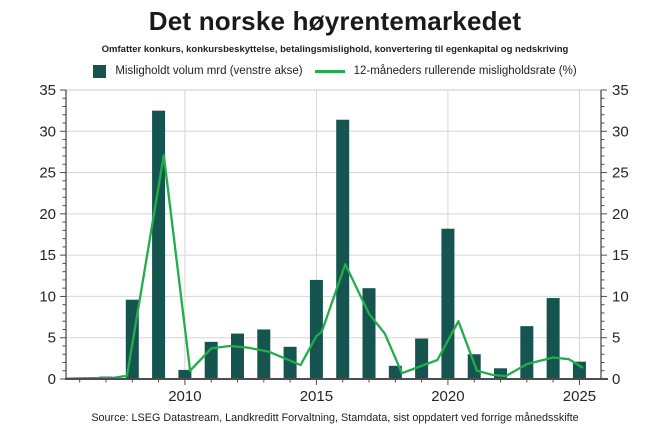 This screenshot has height=436, width=670. Describe the element at coordinates (527, 352) in the screenshot. I see `bar-2023` at that location.